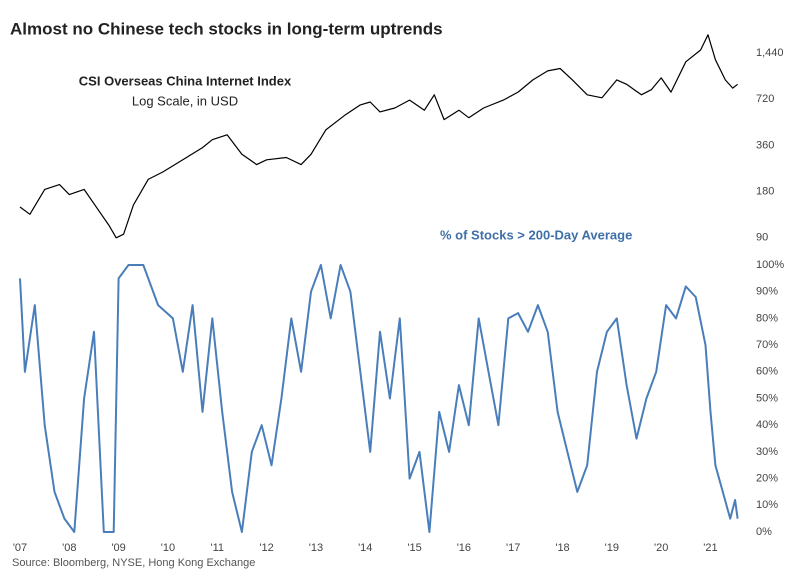  What do you see at coordinates (316, 548) in the screenshot?
I see `x-tick-label: '13` at bounding box center [316, 548].